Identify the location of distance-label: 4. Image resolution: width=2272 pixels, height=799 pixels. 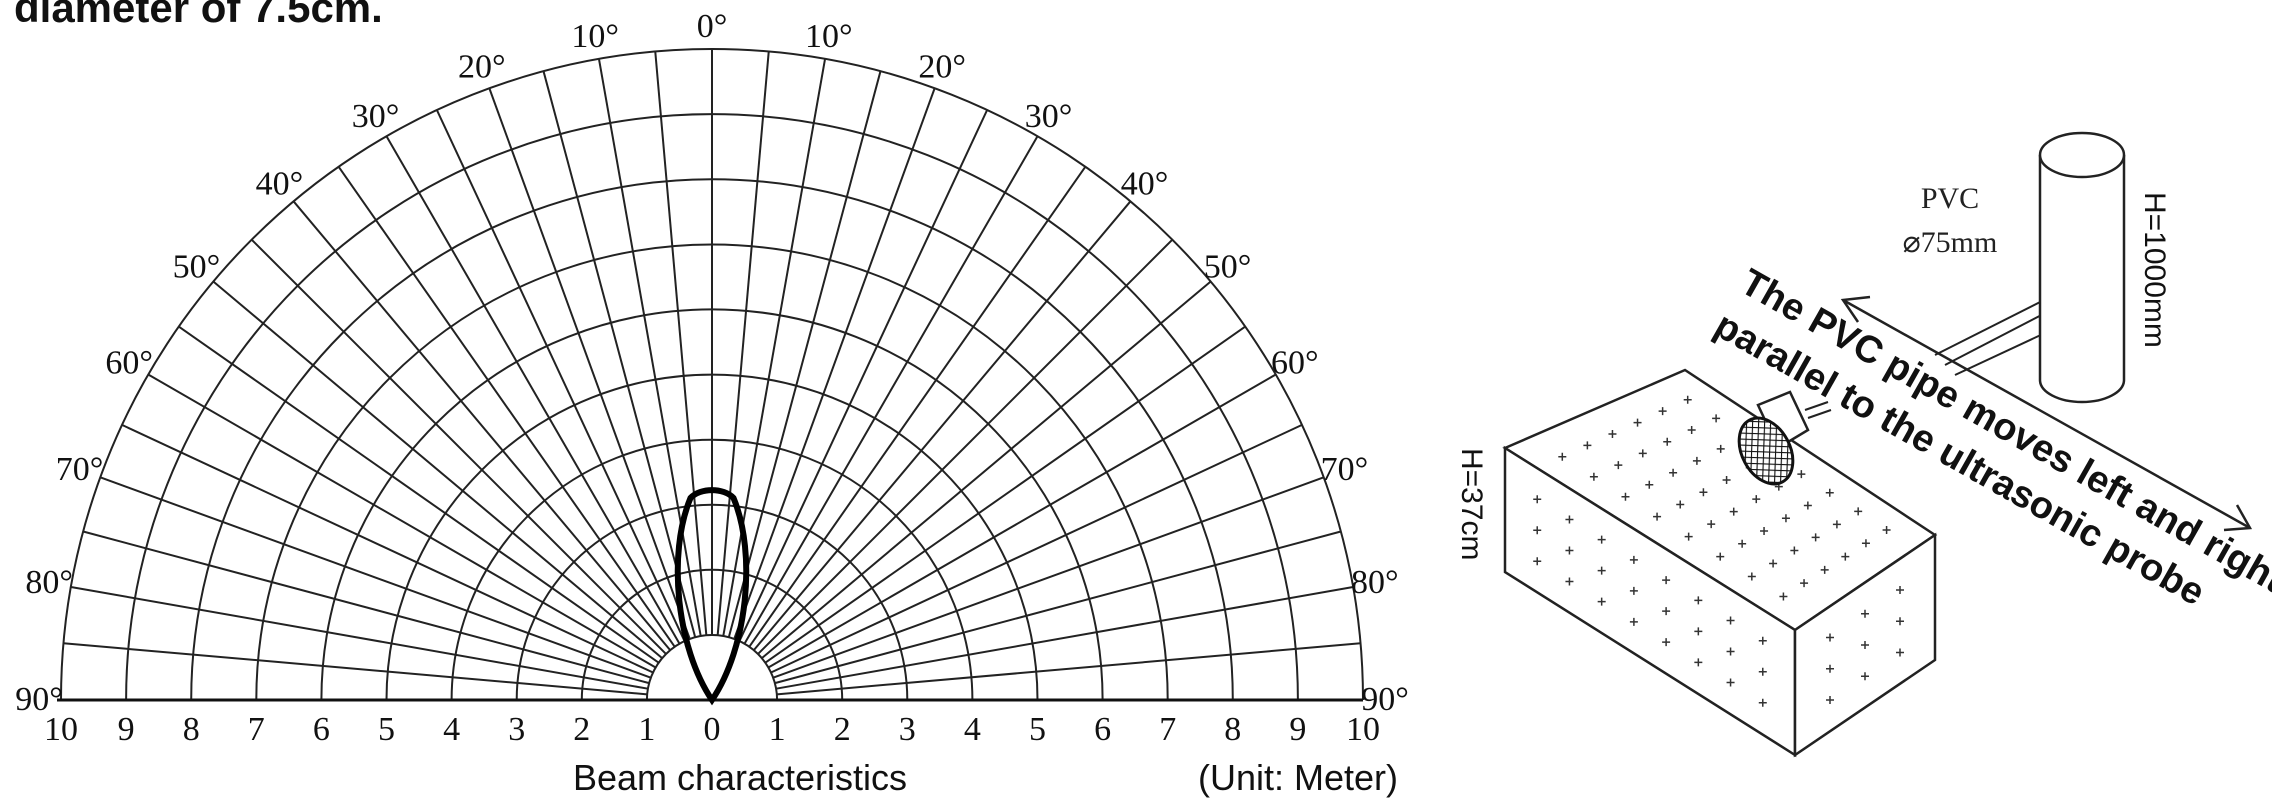
(972, 729).